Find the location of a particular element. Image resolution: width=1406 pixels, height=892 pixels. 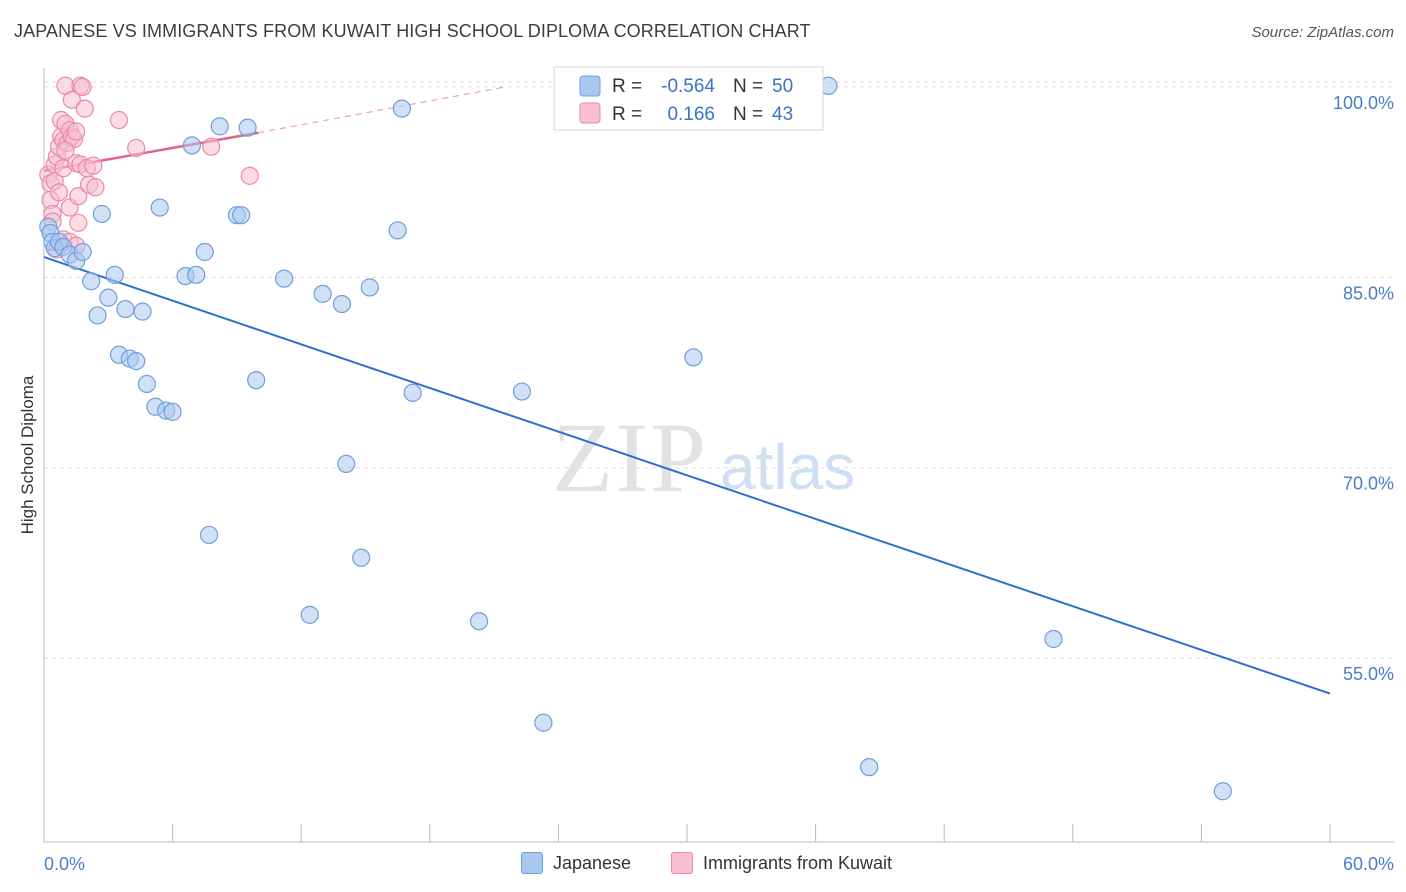

legend-r-label-kuwait: R = is located at coordinates (627, 114).